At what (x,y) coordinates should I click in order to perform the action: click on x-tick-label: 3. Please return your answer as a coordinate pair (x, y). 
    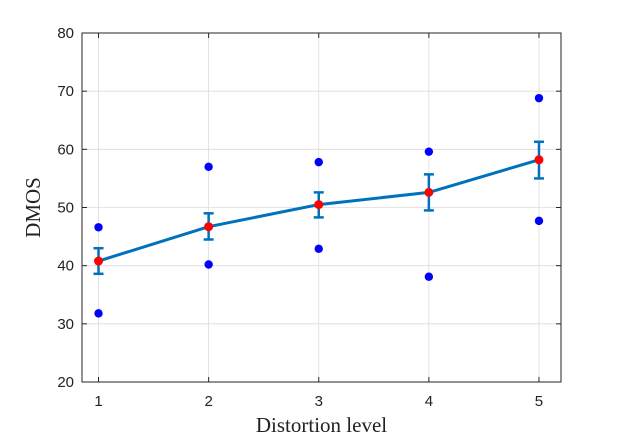
    Looking at the image, I should click on (319, 401).